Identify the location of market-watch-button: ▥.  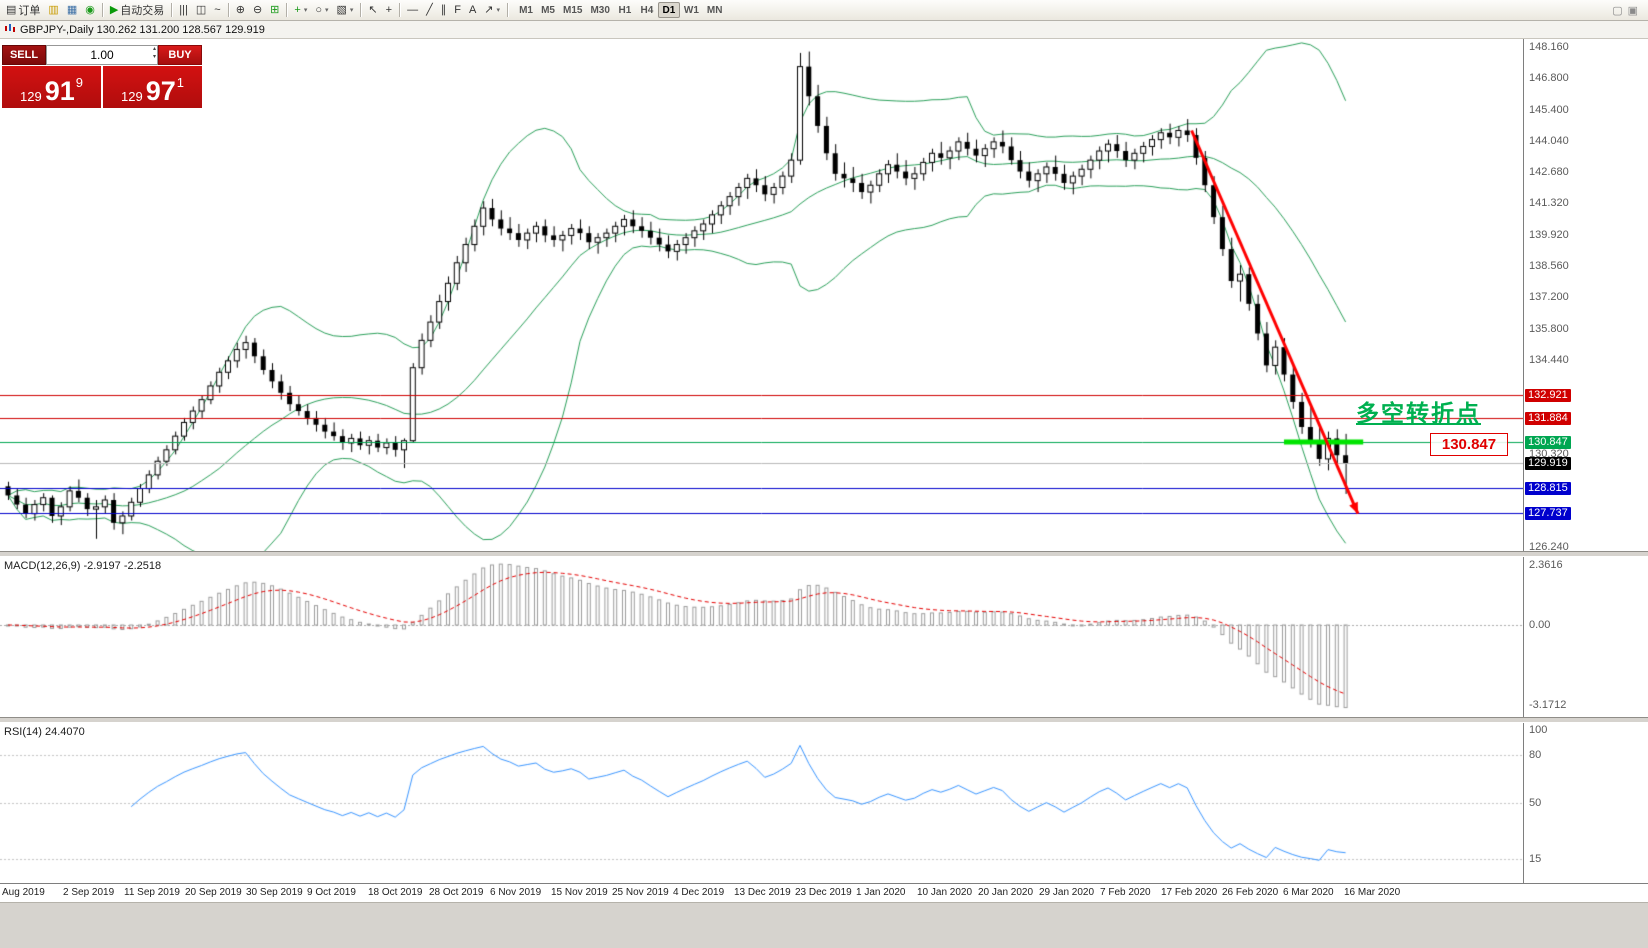
(53, 10).